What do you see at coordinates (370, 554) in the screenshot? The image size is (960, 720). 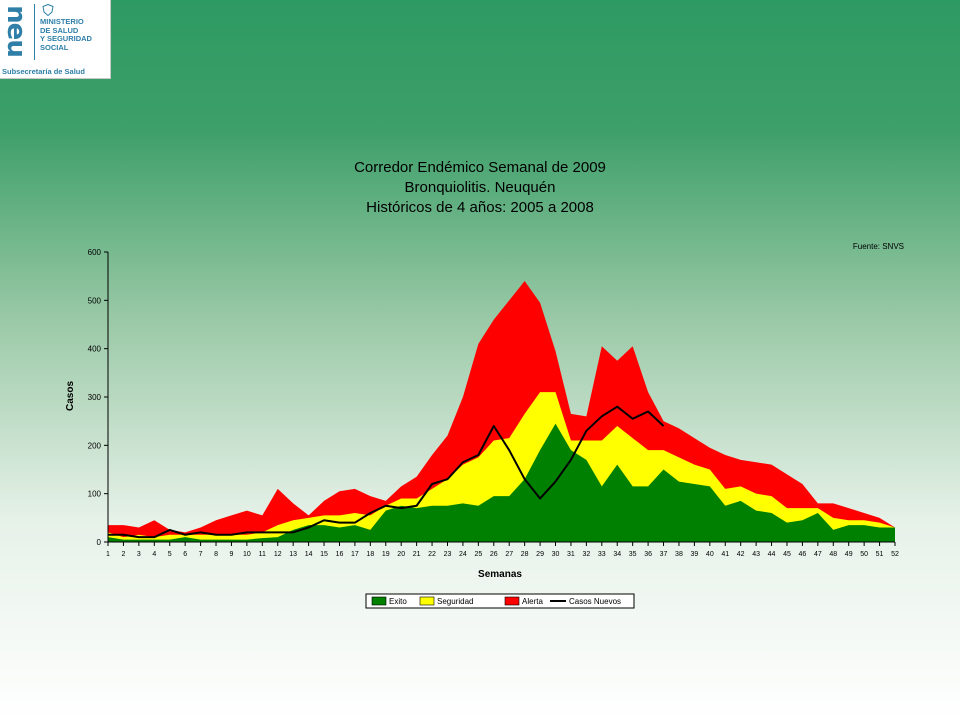 I see `x-tick-label: 18` at bounding box center [370, 554].